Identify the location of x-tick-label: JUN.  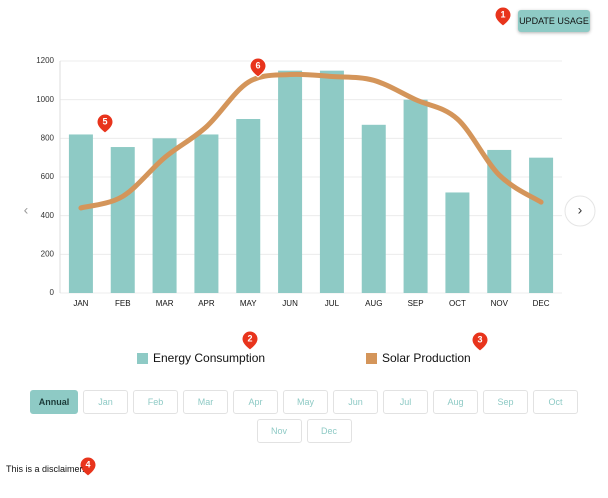
(290, 303).